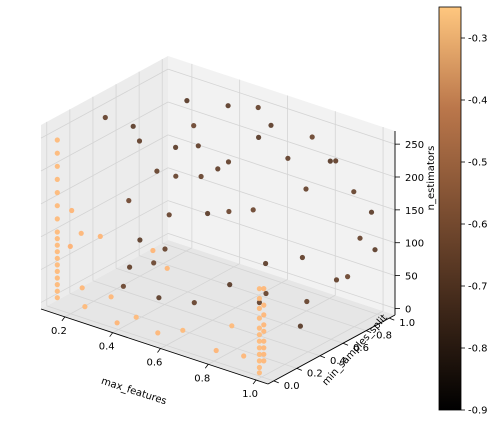  I want to click on colorbar-gradient, so click(450, 208).